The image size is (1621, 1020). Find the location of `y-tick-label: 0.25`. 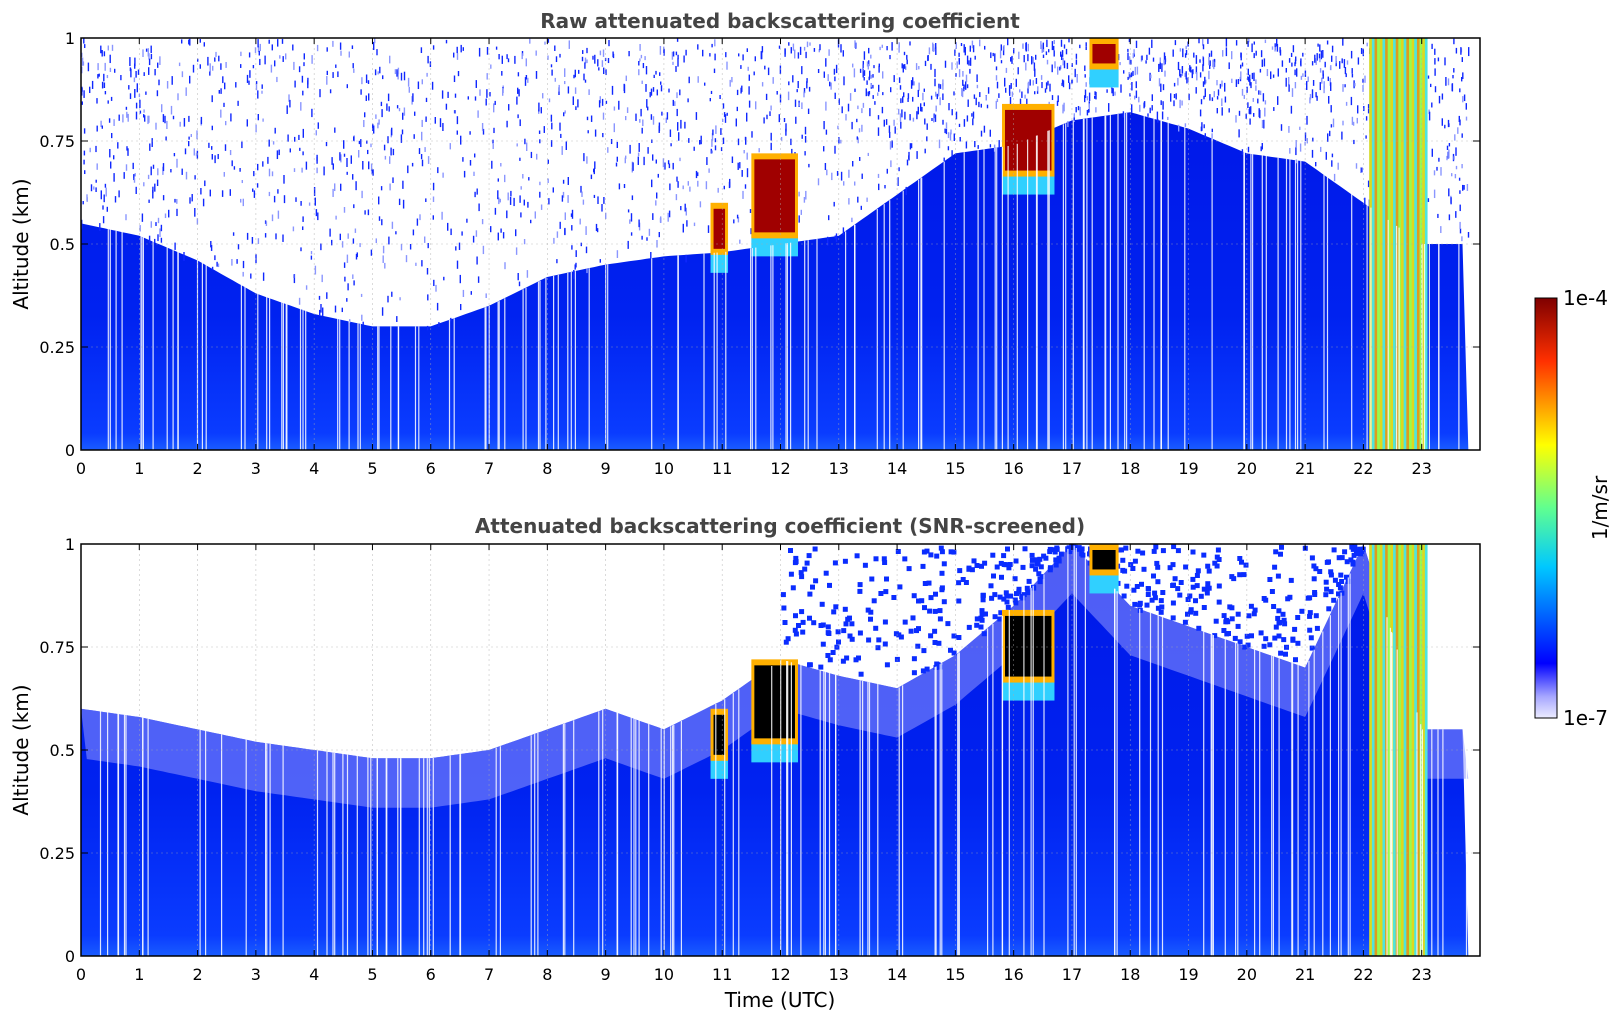

y-tick-label: 0.25 is located at coordinates (57, 347).